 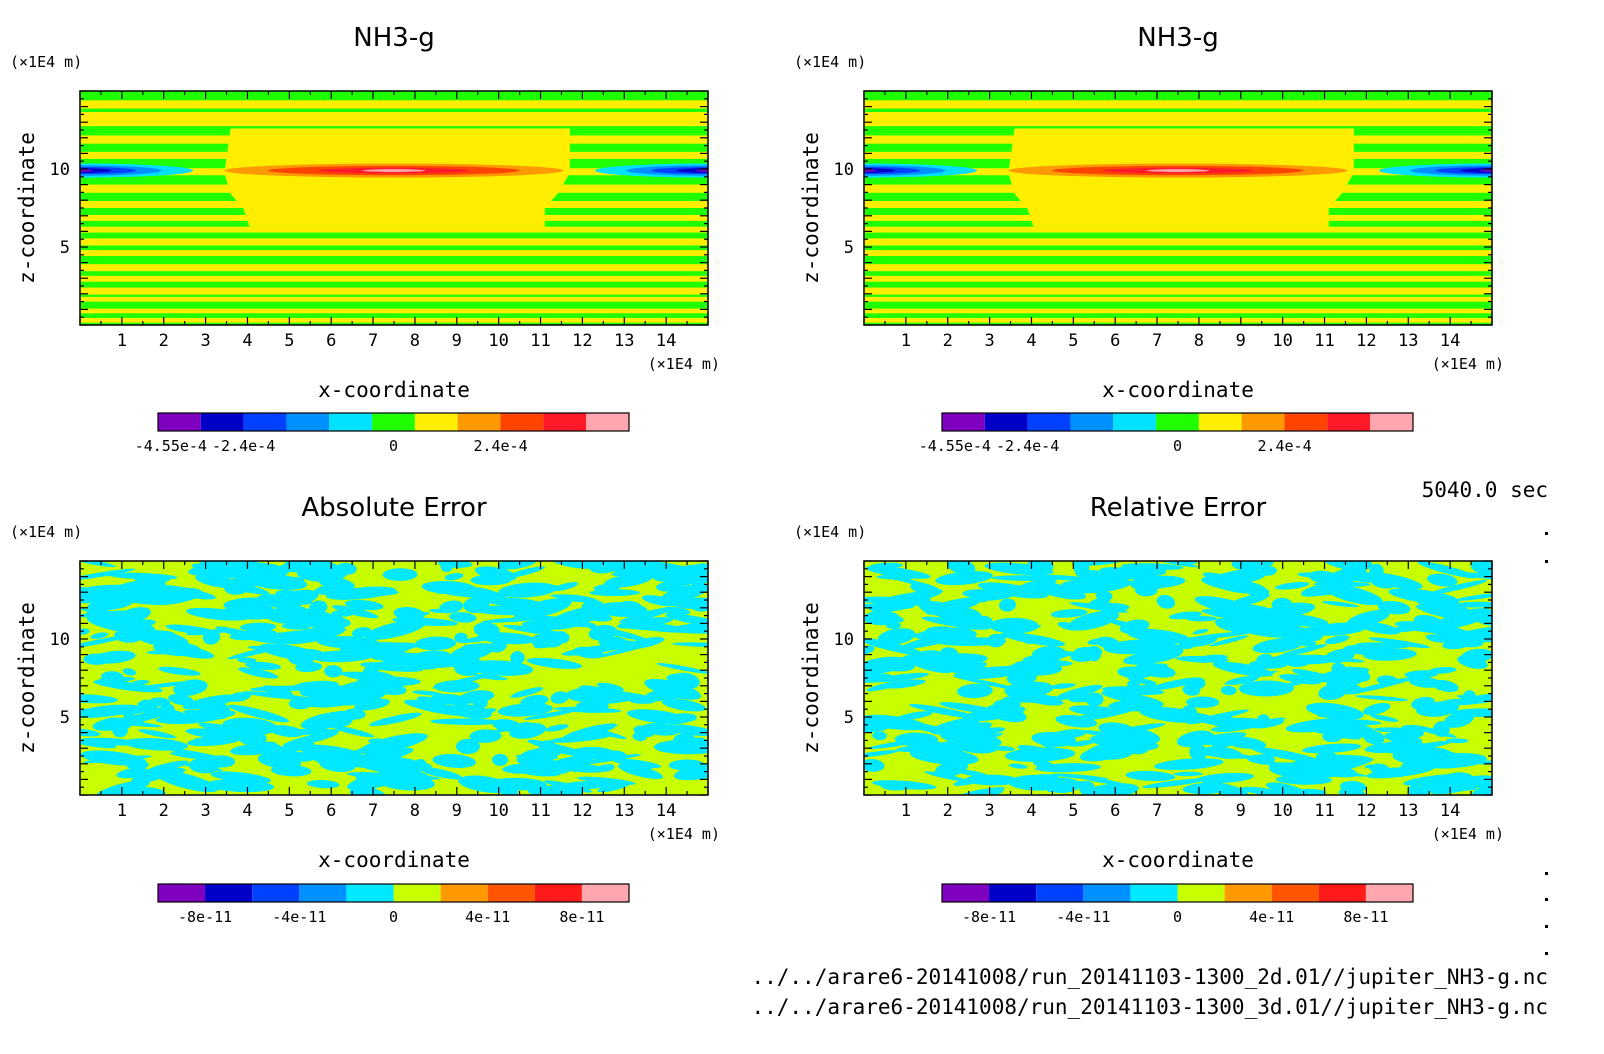 What do you see at coordinates (1181, 177) in the screenshot?
I see `contour-region` at bounding box center [1181, 177].